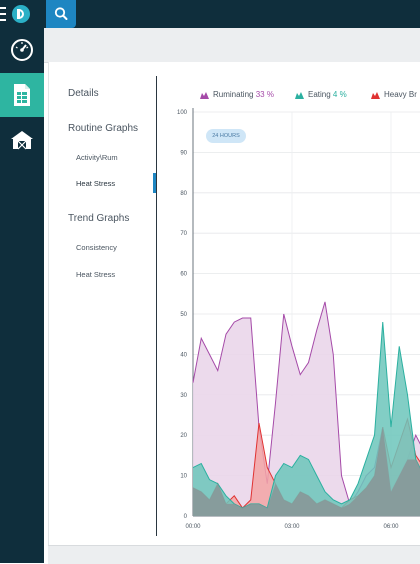 The image size is (420, 564). I want to click on x-tick-label: 03:00, so click(292, 527).